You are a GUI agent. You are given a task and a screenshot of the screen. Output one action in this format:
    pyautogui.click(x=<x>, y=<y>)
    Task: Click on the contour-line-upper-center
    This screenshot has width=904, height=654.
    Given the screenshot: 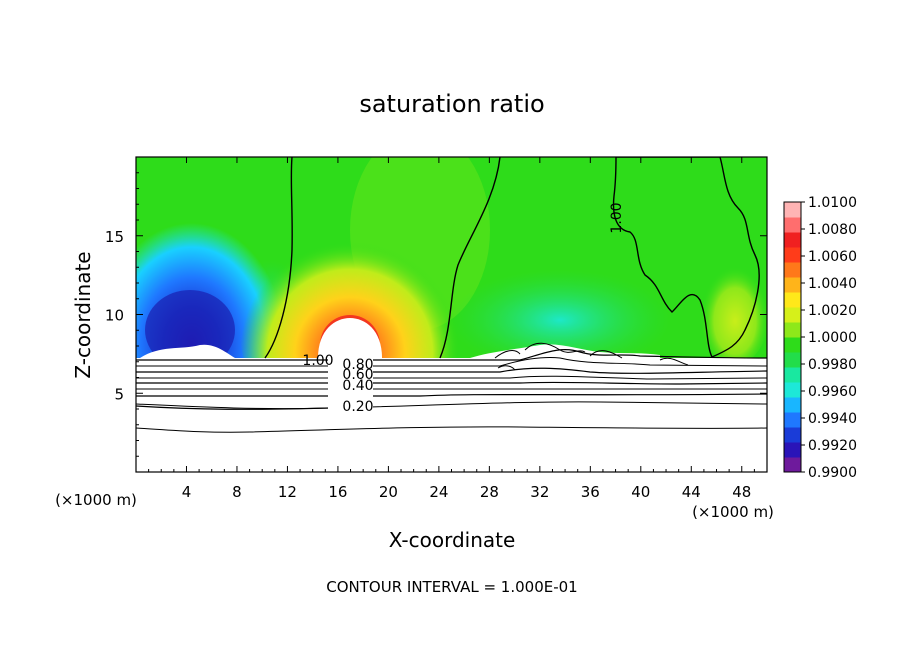 What is the action you would take?
    pyautogui.click(x=470, y=258)
    